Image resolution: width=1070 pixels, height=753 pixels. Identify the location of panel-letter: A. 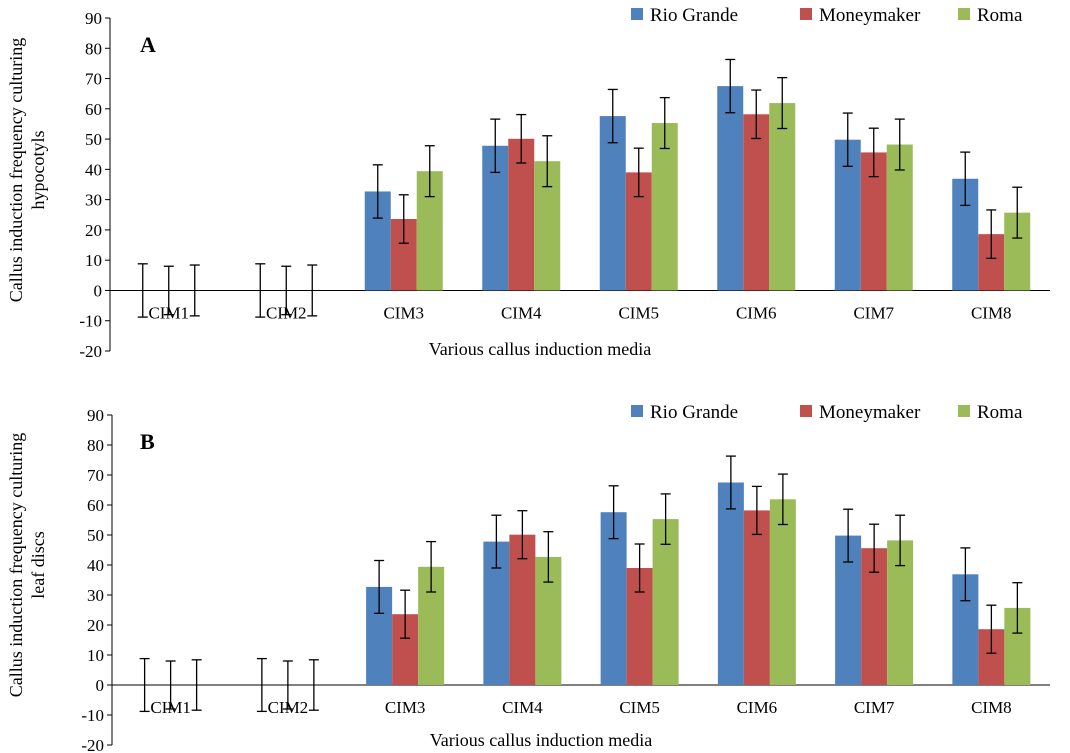
(148, 44).